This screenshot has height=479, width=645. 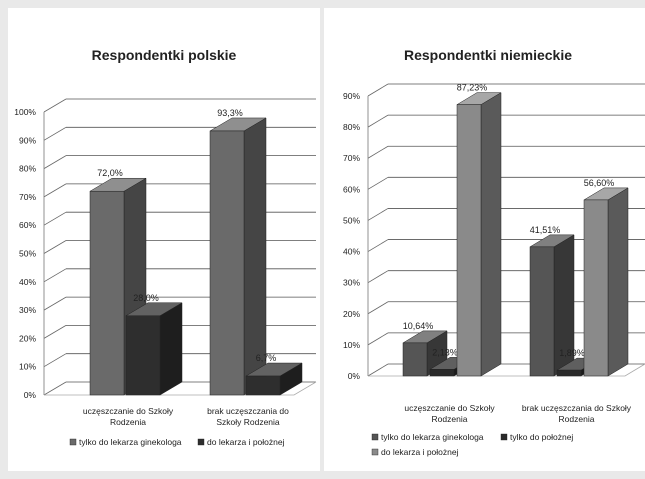 What do you see at coordinates (577, 408) in the screenshot?
I see `x-category-label: brak uczęszczania do Szkoły` at bounding box center [577, 408].